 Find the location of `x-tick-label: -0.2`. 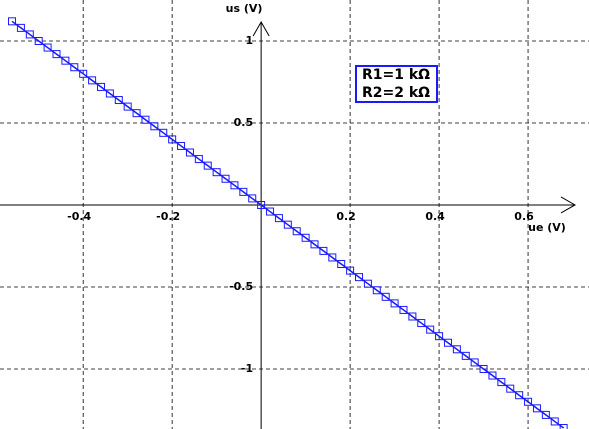

x-tick-label: -0.2 is located at coordinates (168, 216).